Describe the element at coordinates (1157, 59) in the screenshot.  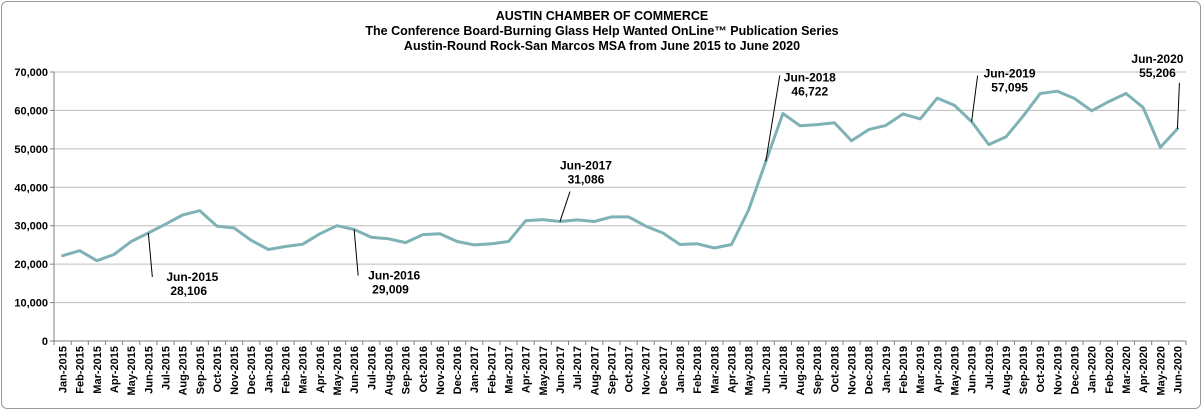
I see `annotation-label: Jun-2020` at that location.